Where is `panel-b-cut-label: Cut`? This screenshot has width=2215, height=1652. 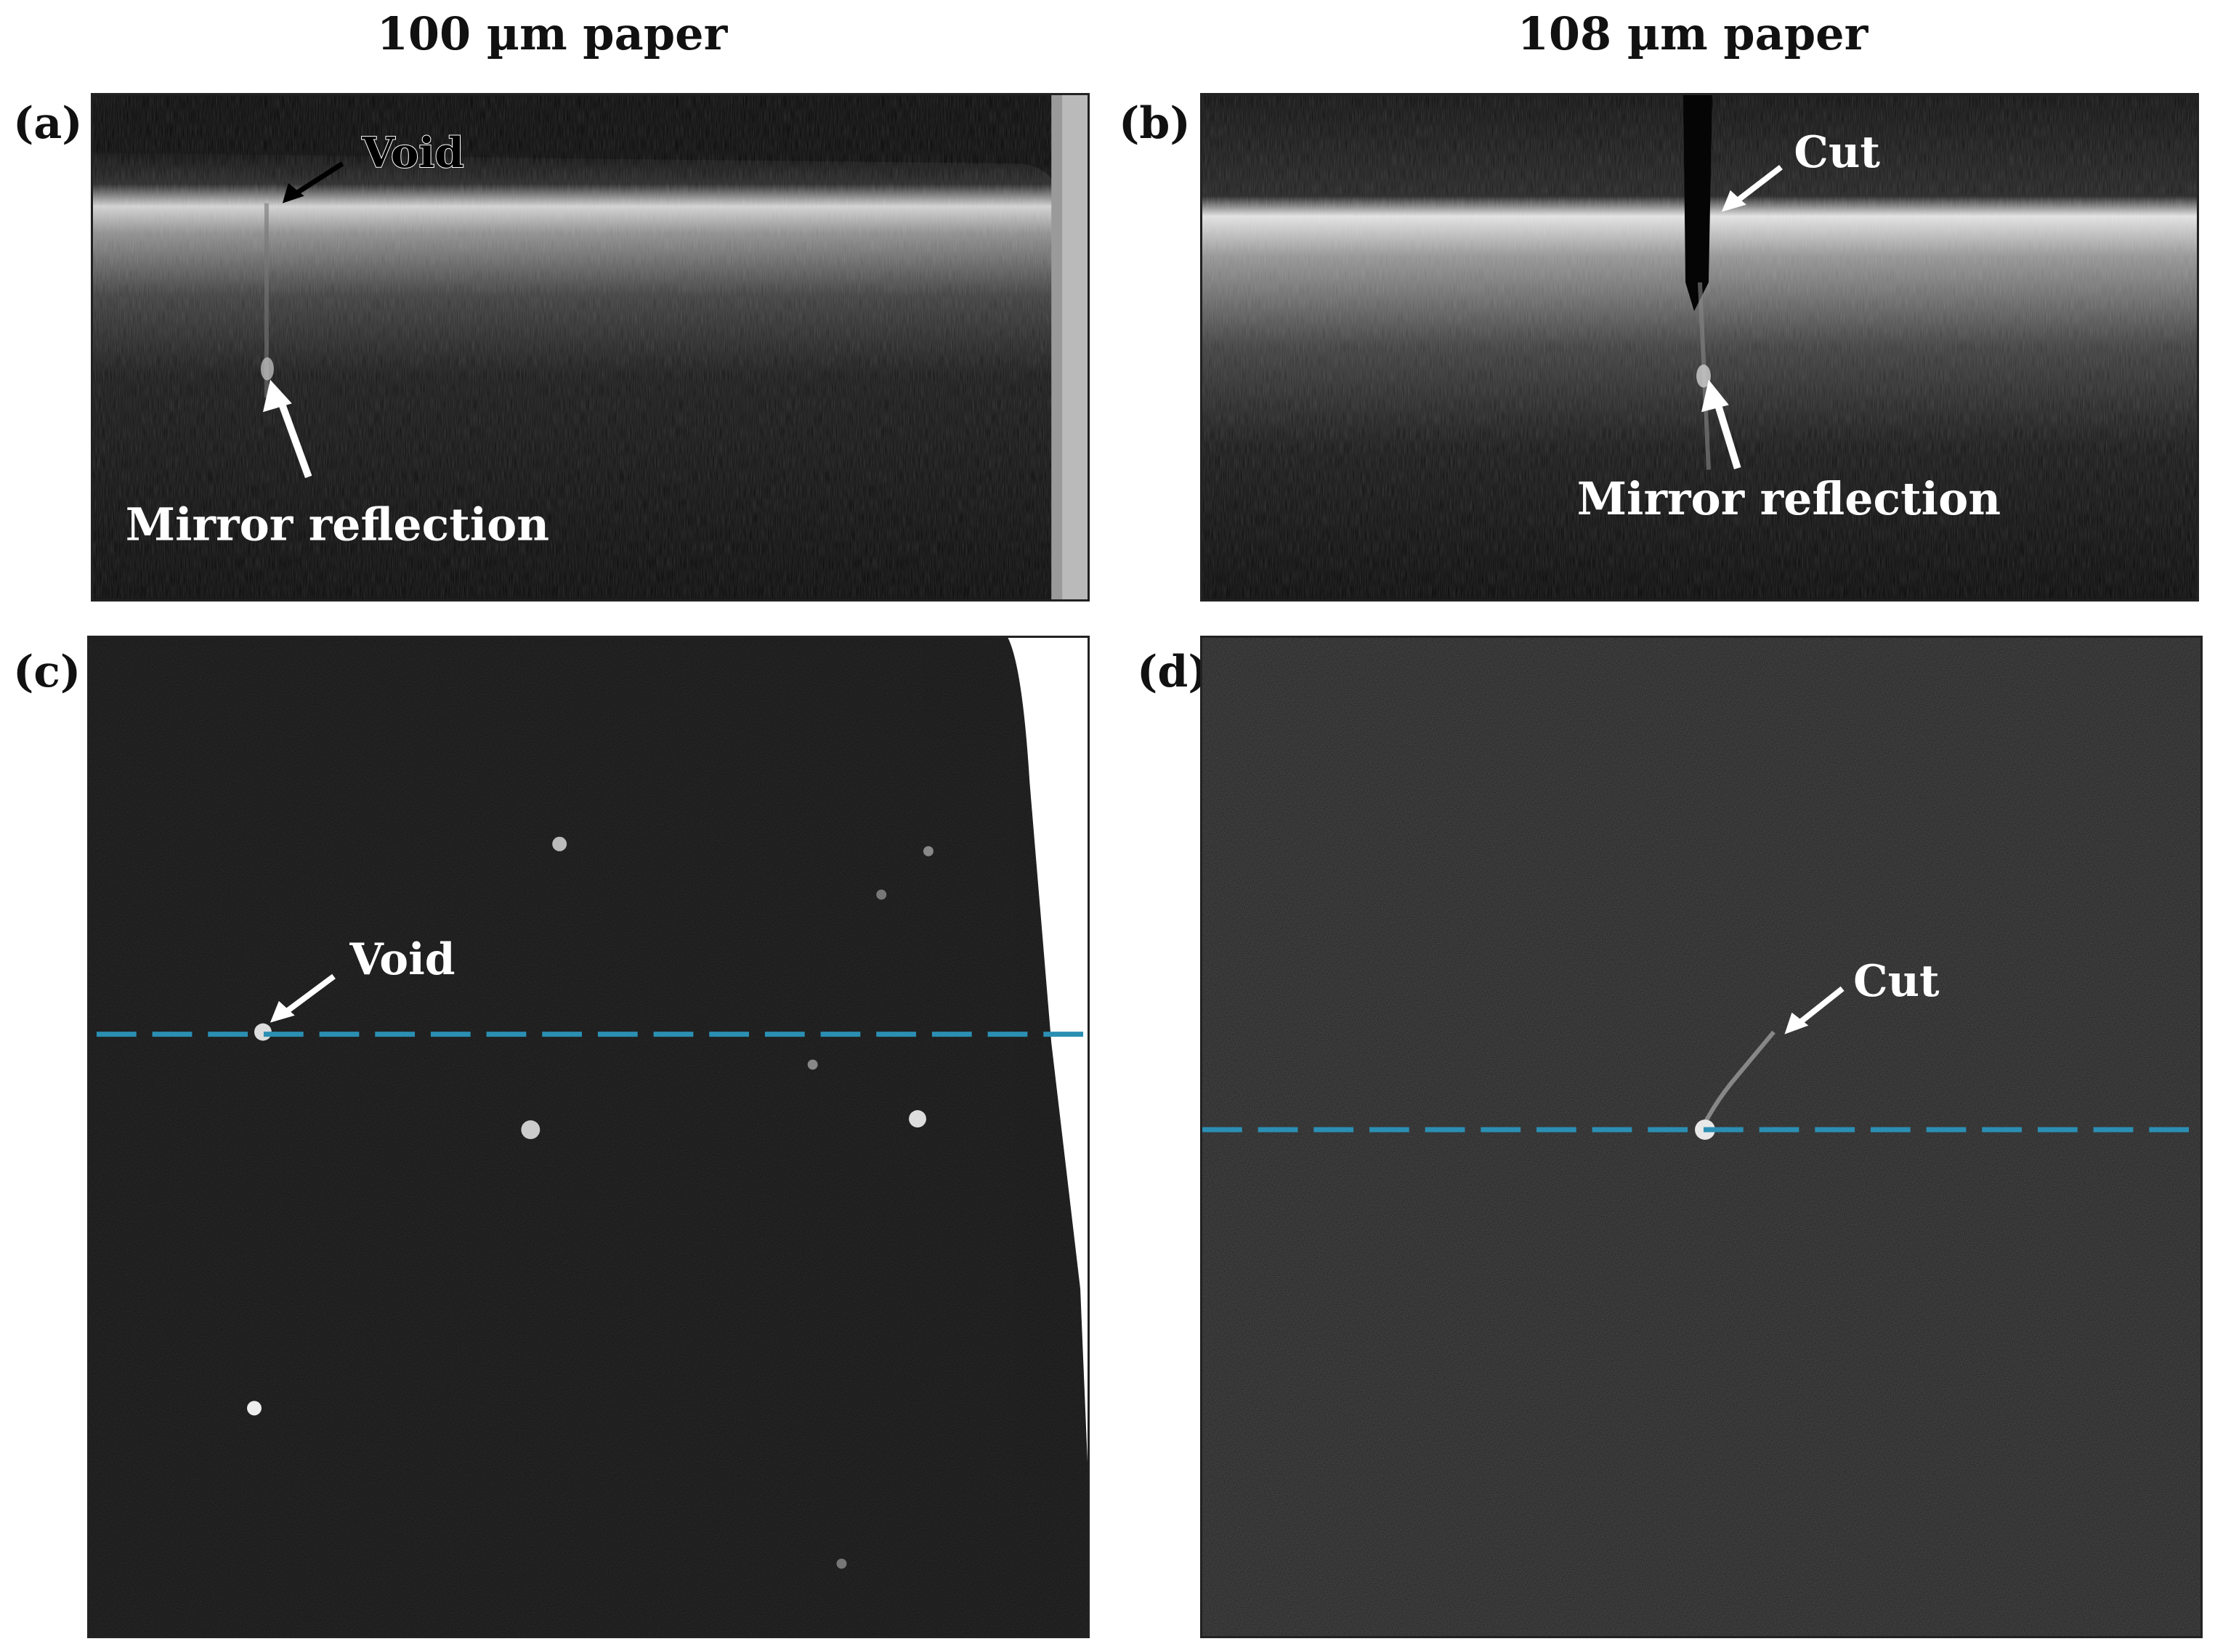
panel-b-cut-label: Cut is located at coordinates (1837, 152).